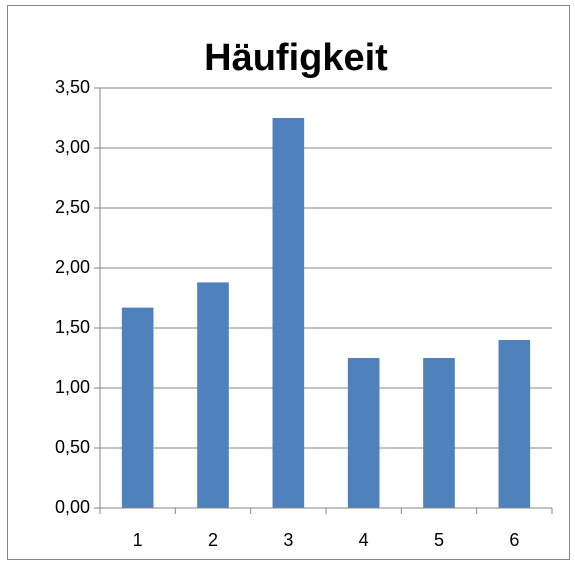 This screenshot has height=564, width=575. I want to click on y-tick-label: 3,50, so click(72, 87).